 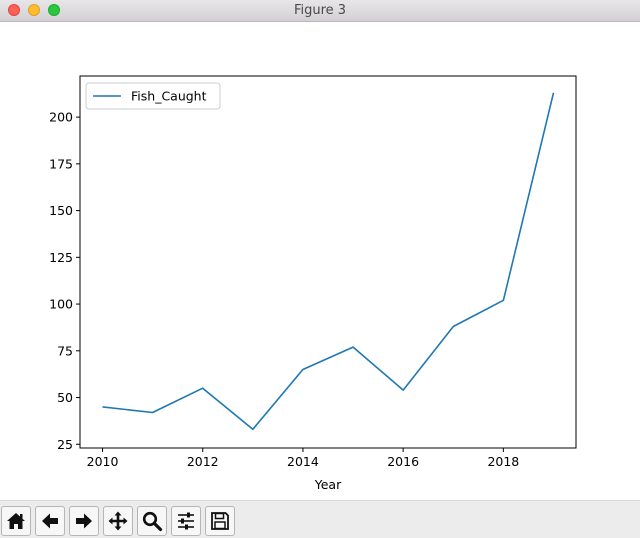 I want to click on x-tick-label: 2018, so click(x=503, y=461).